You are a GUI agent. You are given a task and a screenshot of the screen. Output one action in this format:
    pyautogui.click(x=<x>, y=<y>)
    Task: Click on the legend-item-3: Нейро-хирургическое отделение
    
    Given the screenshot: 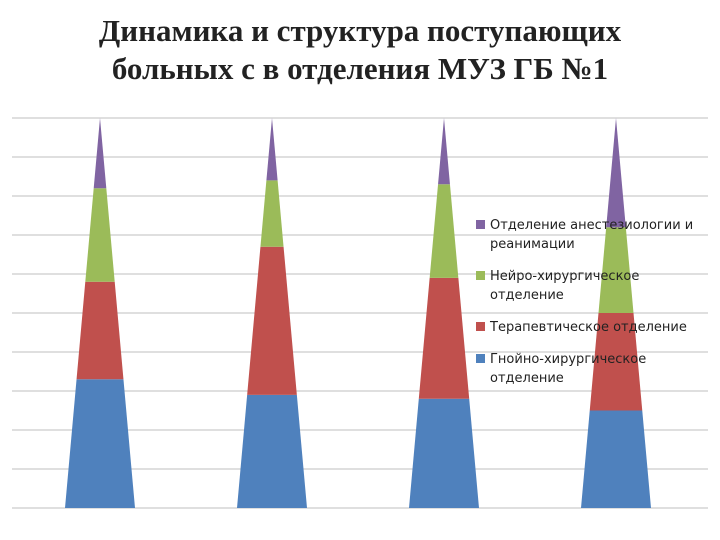 What is the action you would take?
    pyautogui.click(x=598, y=286)
    